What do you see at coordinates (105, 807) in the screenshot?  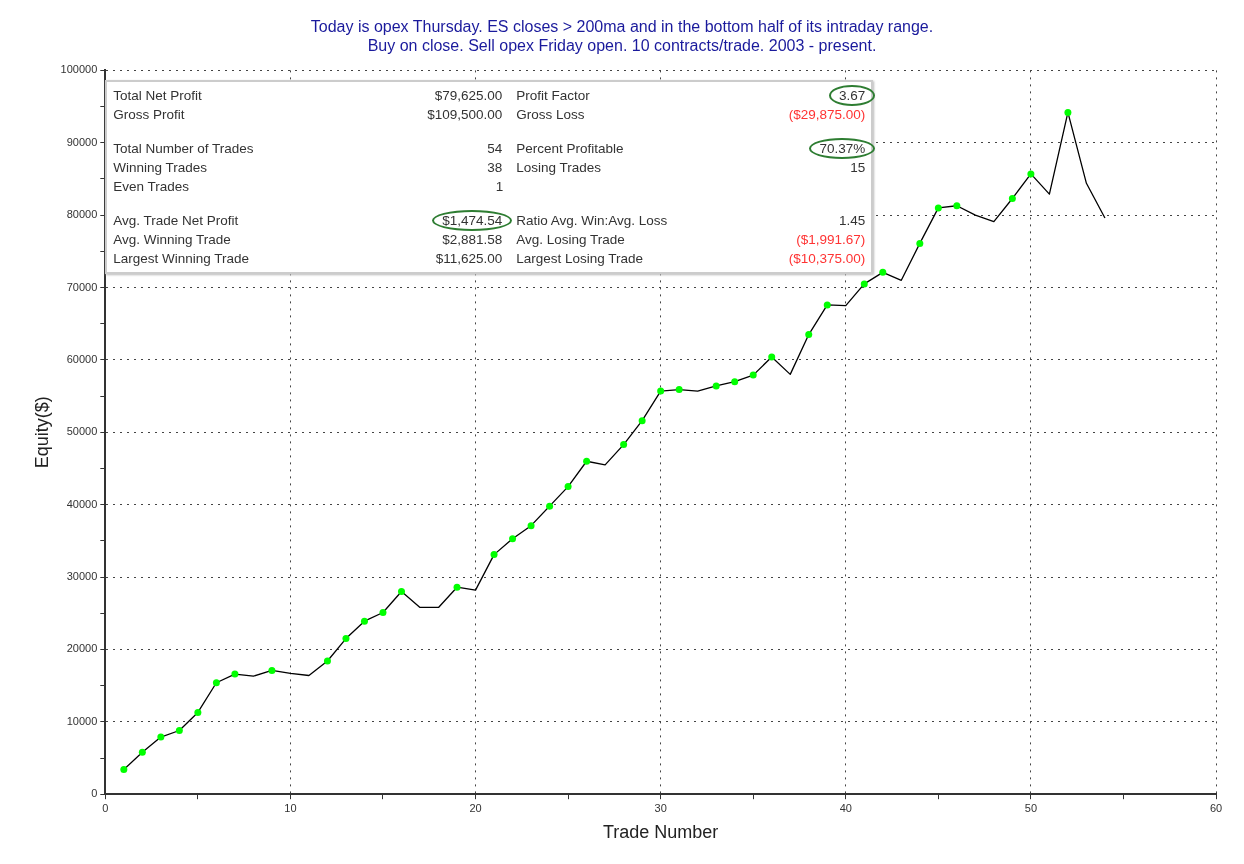 I see `x-tick-label: 0` at bounding box center [105, 807].